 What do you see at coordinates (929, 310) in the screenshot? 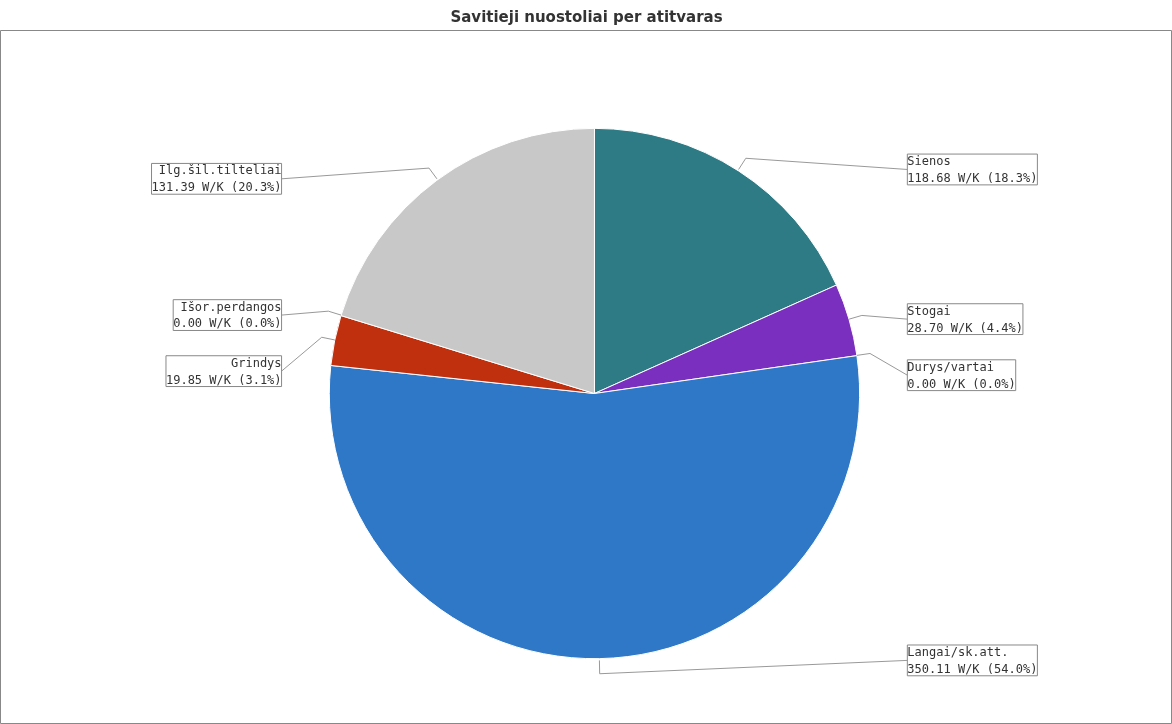
I see `slice-label: Stogai` at bounding box center [929, 310].